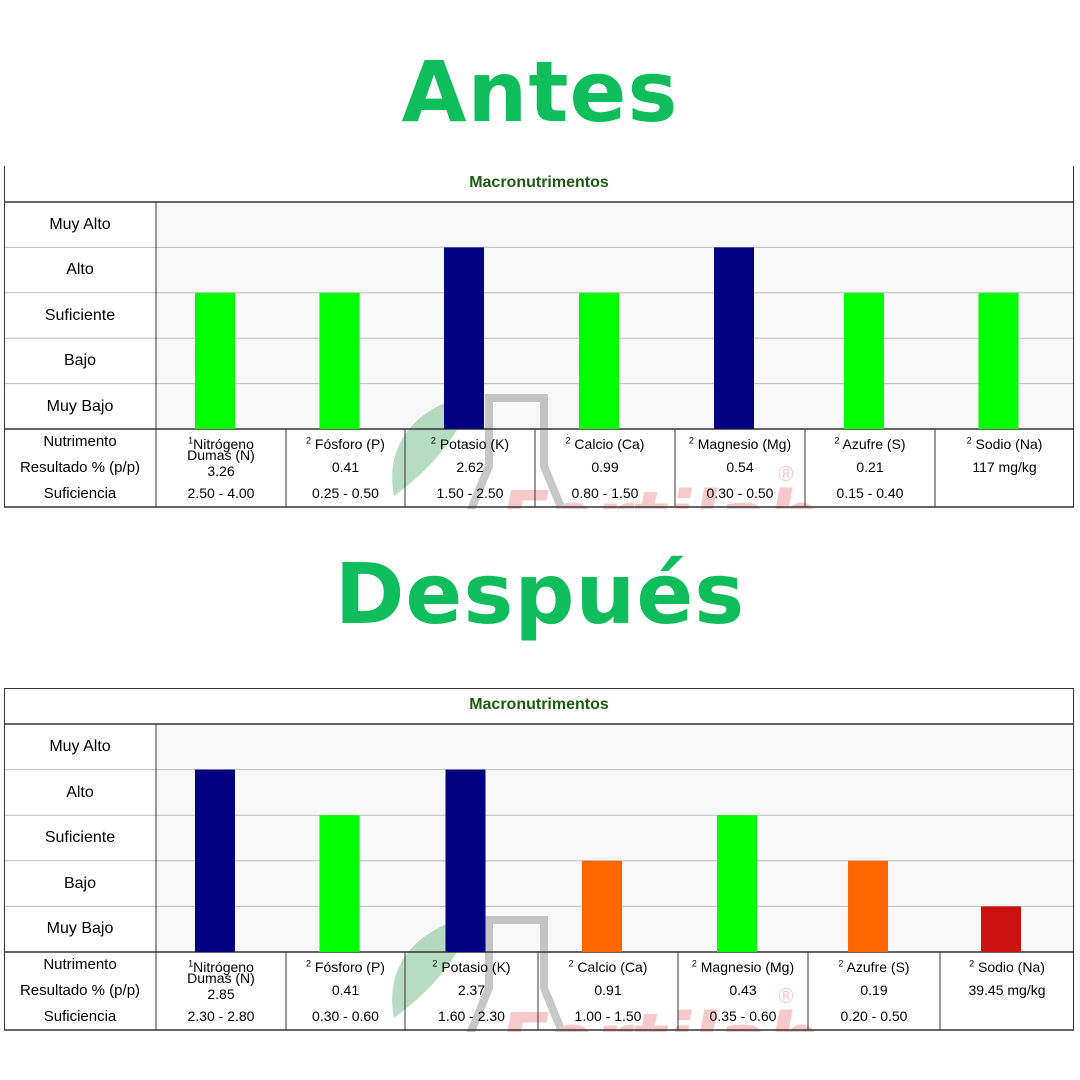 The height and width of the screenshot is (1080, 1080). Describe the element at coordinates (608, 1016) in the screenshot. I see `sufficiency-range: 1.00 - 1.50` at that location.